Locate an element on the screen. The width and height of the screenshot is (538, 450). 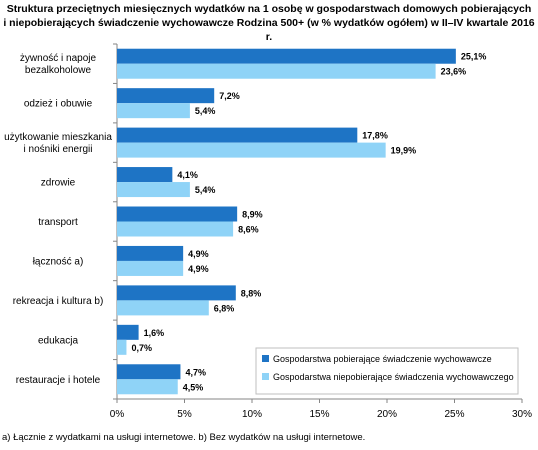
value-tick-label: 25% is located at coordinates (454, 414).